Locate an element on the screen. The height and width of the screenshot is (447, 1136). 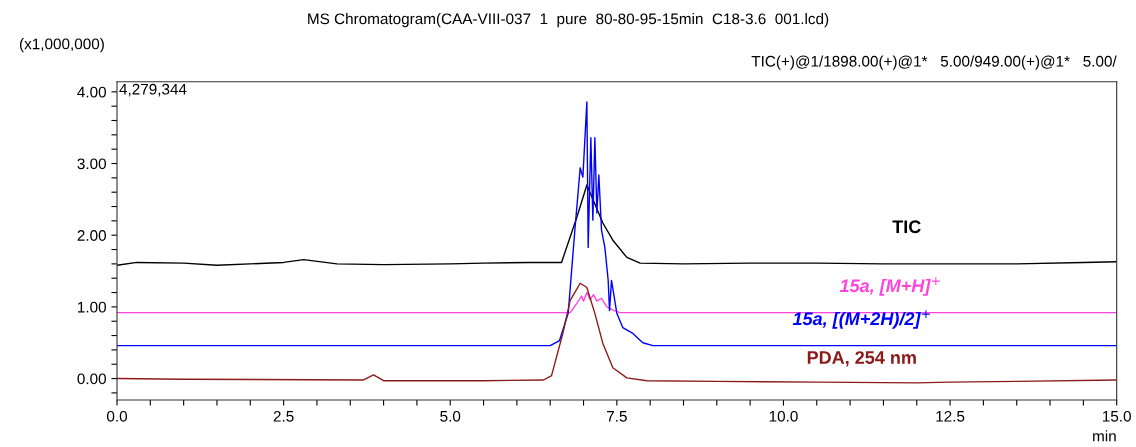
x-axis-title: min is located at coordinates (1104, 436).